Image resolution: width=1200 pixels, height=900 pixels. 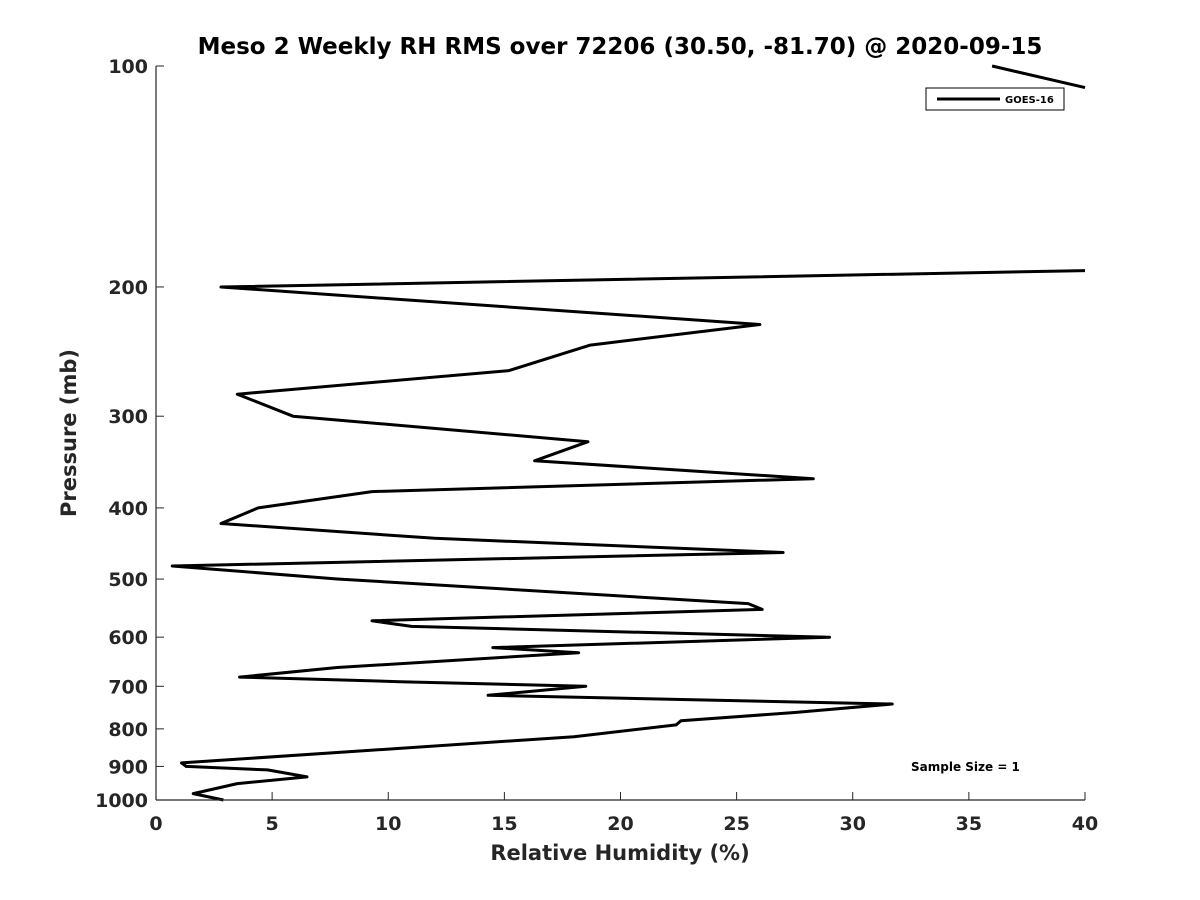 What do you see at coordinates (965, 767) in the screenshot?
I see `sample-size-annotation: Sample Size = 1` at bounding box center [965, 767].